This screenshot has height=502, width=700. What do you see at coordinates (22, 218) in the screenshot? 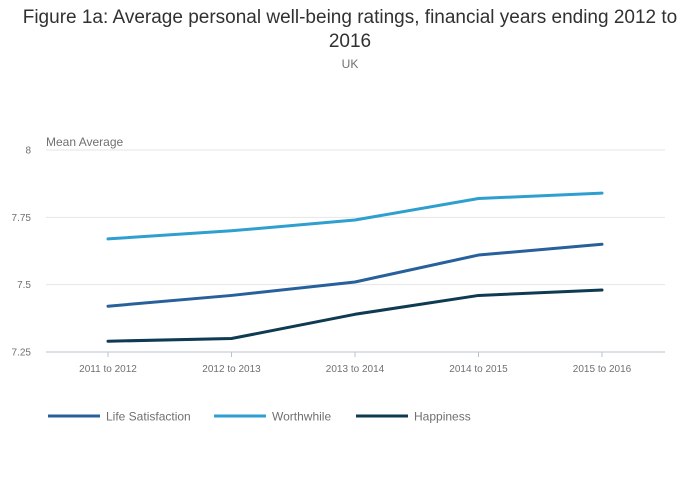
I see `y-tick-label: 7.75` at bounding box center [22, 218].